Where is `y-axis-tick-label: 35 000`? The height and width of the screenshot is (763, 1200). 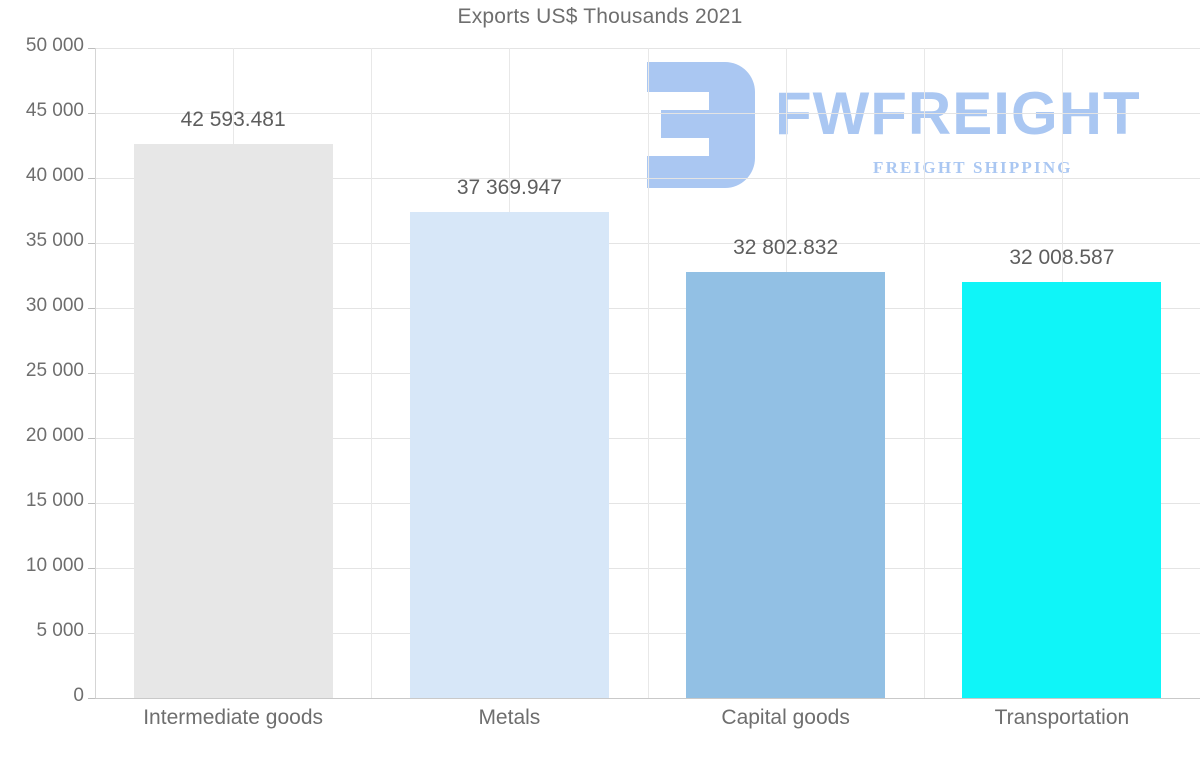 y-axis-tick-label: 35 000 is located at coordinates (54, 240).